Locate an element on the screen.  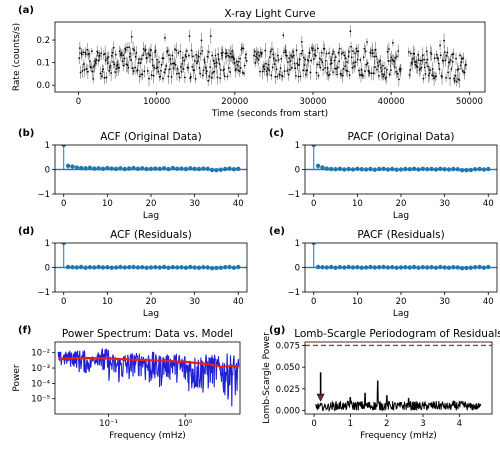
x-tick-label: 40 is located at coordinates (488, 302).